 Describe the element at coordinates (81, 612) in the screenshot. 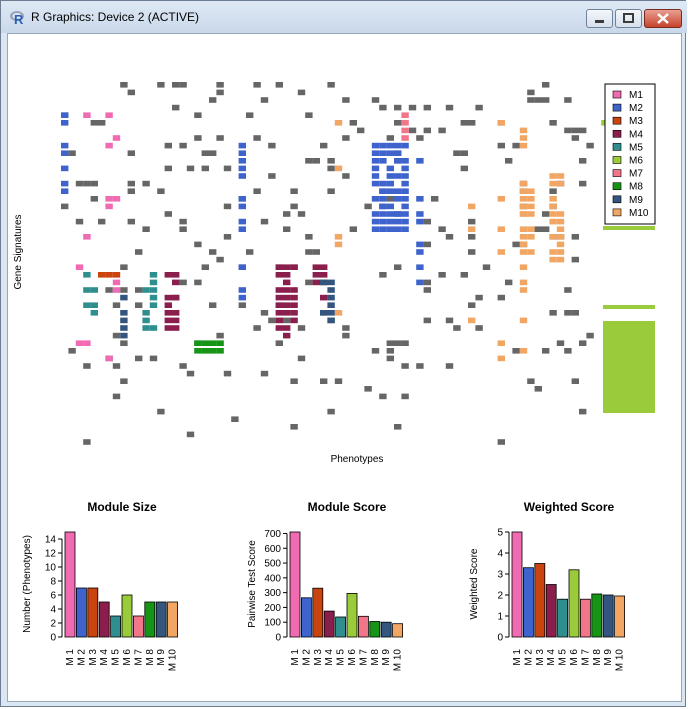

I see `bar-m2` at that location.